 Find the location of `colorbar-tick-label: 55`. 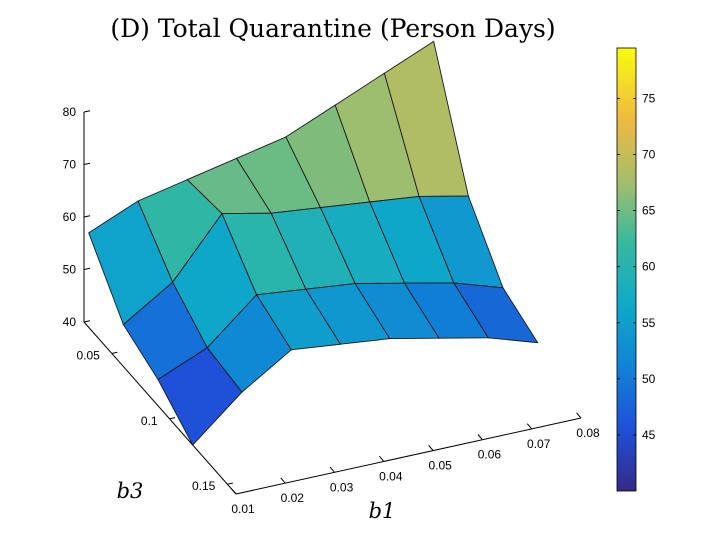

colorbar-tick-label: 55 is located at coordinates (649, 323).